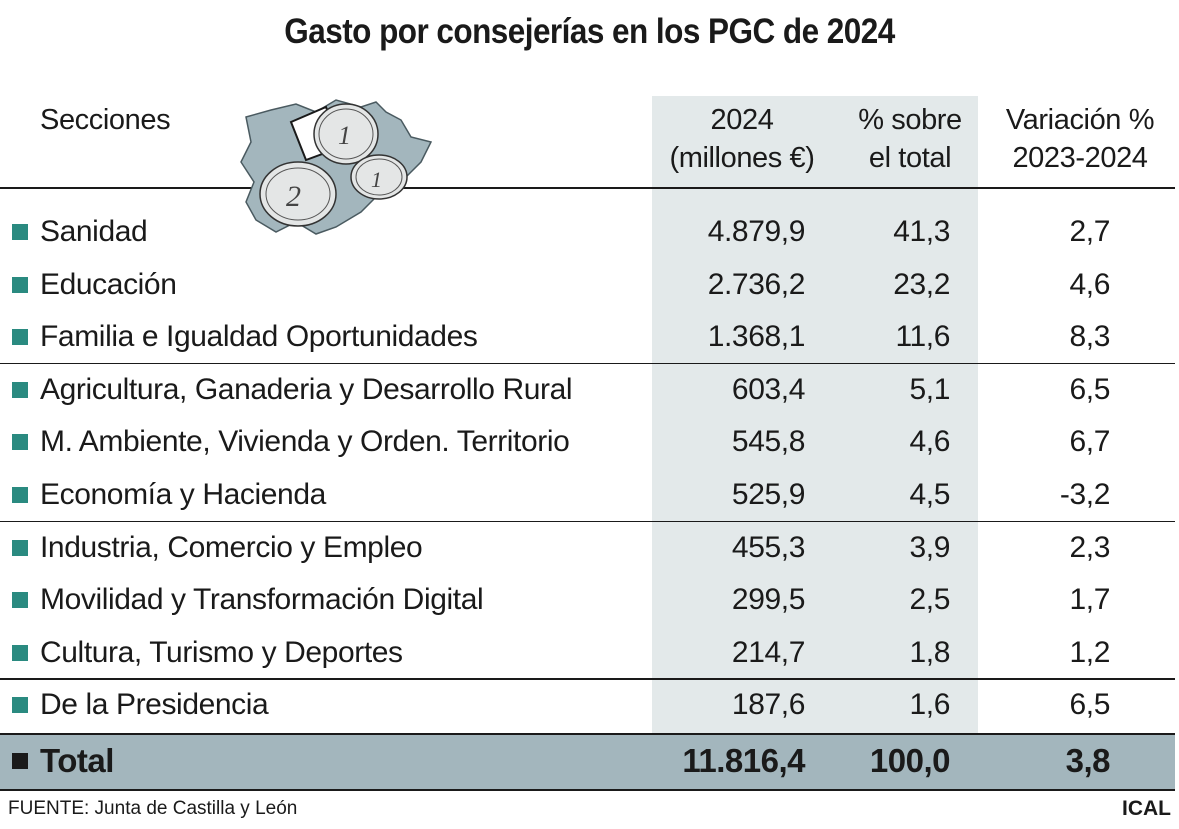 The height and width of the screenshot is (829, 1179). What do you see at coordinates (20, 761) in the screenshot?
I see `total-bullet-icon` at bounding box center [20, 761].